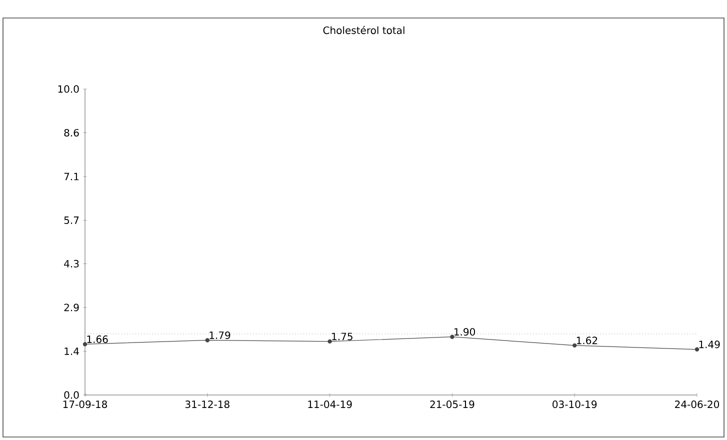 This screenshot has height=440, width=727. Describe the element at coordinates (709, 344) in the screenshot. I see `data-label: 1.49` at that location.